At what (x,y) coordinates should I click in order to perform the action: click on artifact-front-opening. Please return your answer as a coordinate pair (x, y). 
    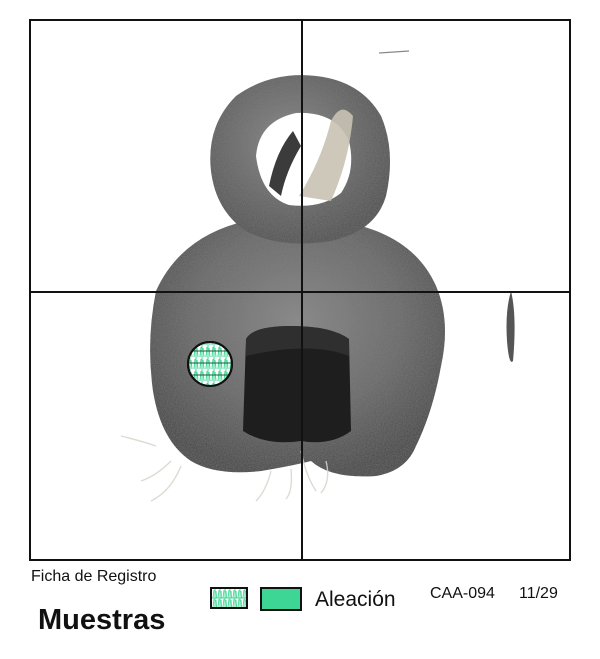
    Looking at the image, I should click on (297, 384).